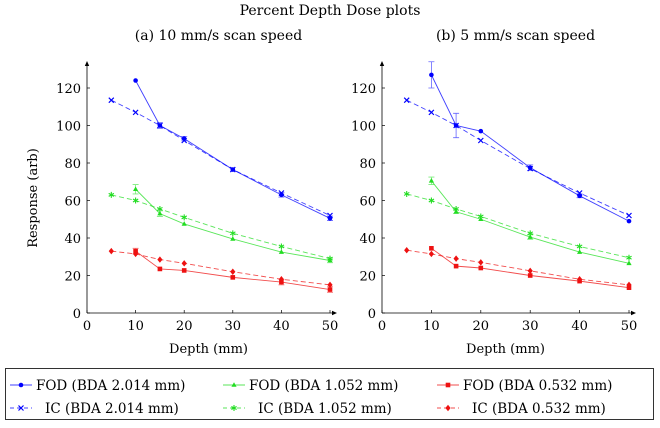 The height and width of the screenshot is (428, 660). I want to click on suptitle: Percent Depth Dose plots, so click(330, 11).